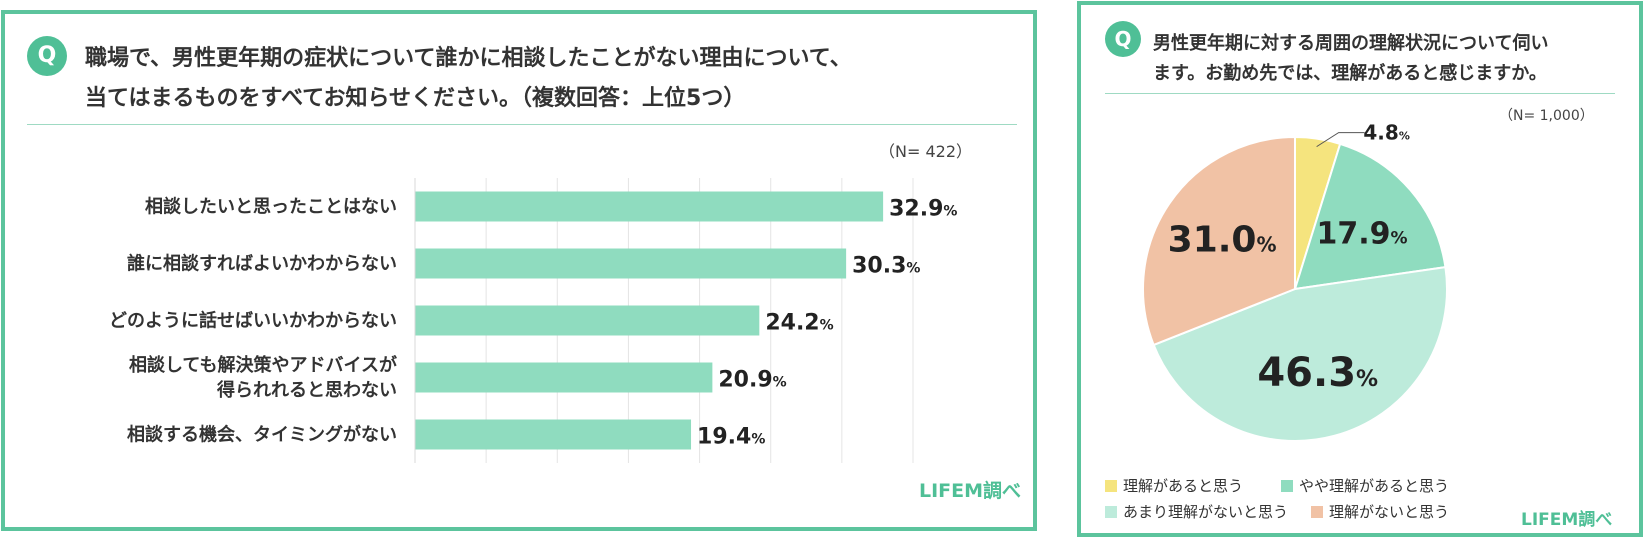  Describe the element at coordinates (415, 98) in the screenshot. I see `question-line-2: 当てはまるものをすべてお知らせください。（複数回答：上位5つ）` at that location.